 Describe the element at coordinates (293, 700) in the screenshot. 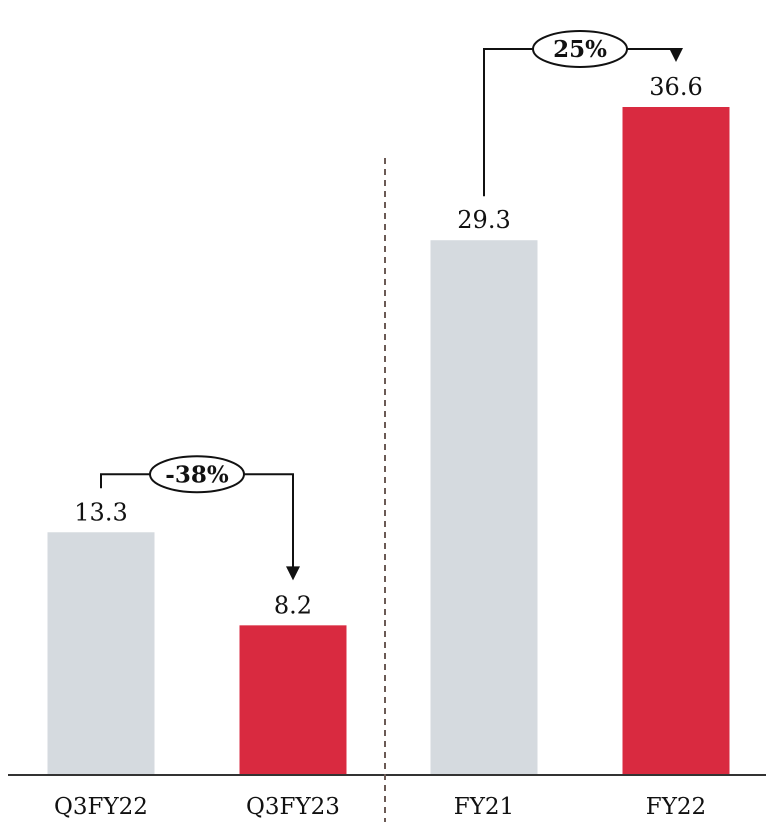

I see `bar-q3fy23` at that location.